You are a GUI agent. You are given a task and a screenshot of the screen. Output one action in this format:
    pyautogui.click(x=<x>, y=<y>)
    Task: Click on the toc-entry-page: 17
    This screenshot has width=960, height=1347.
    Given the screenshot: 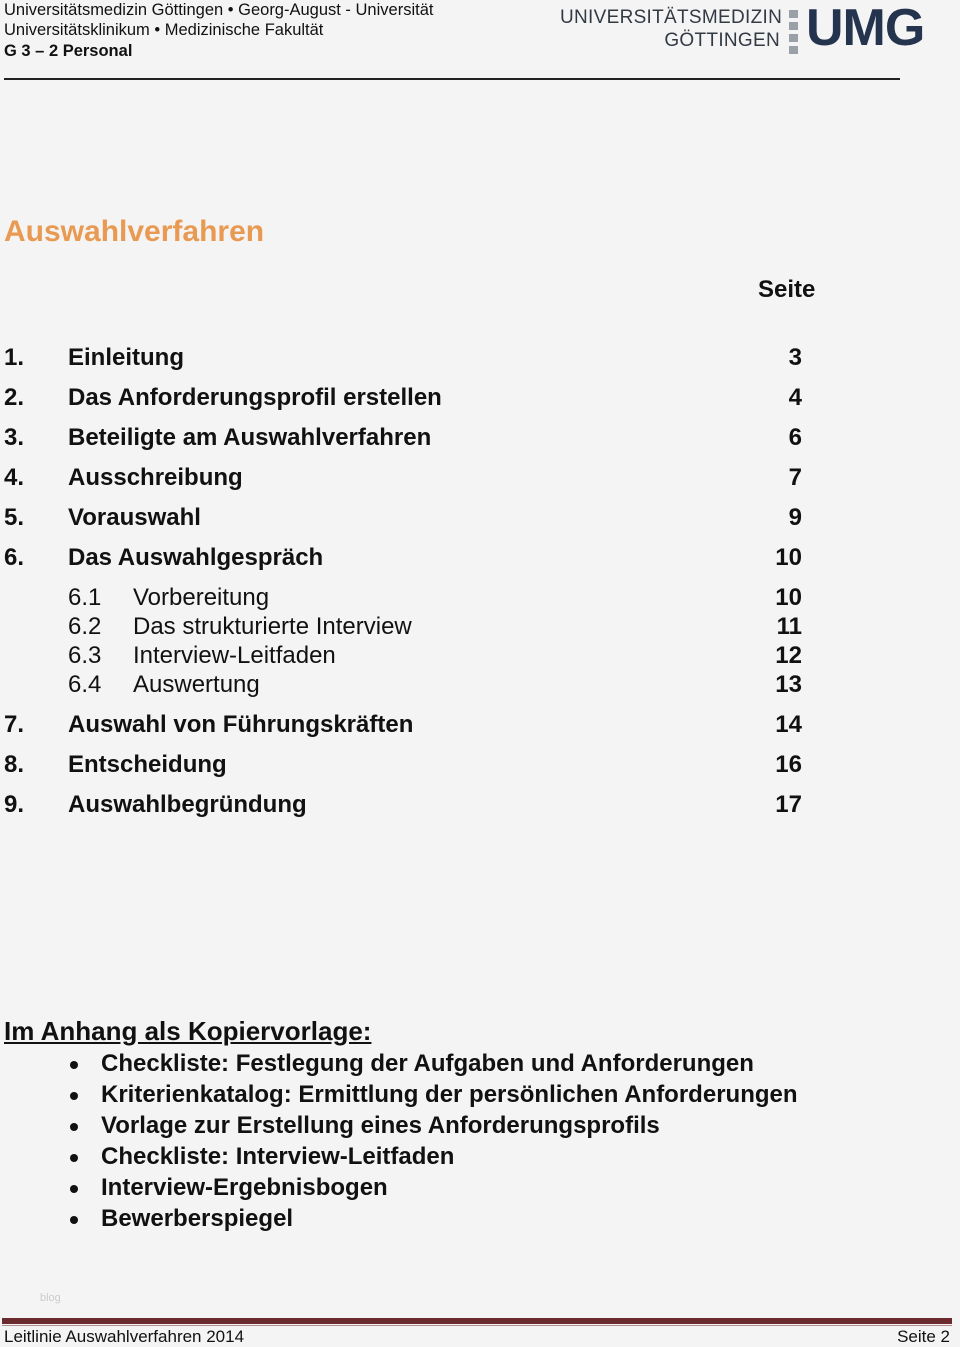 What is the action you would take?
    pyautogui.click(x=788, y=804)
    